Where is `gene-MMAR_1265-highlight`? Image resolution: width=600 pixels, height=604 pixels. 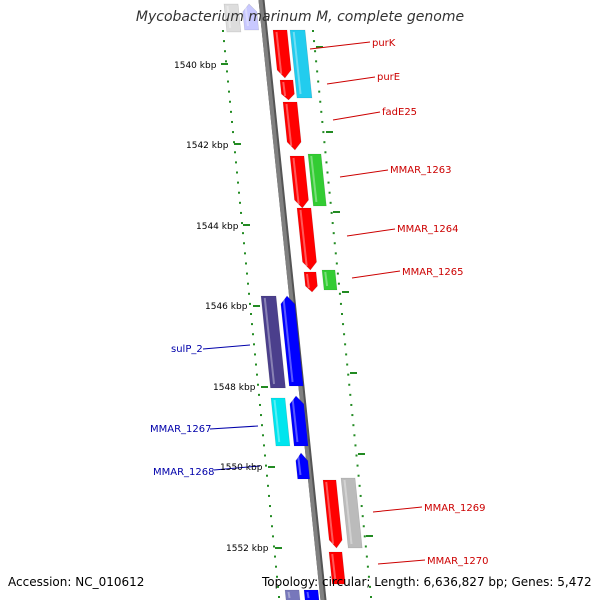 gene-MMAR_1265-highlight is located at coordinates (308, 281).